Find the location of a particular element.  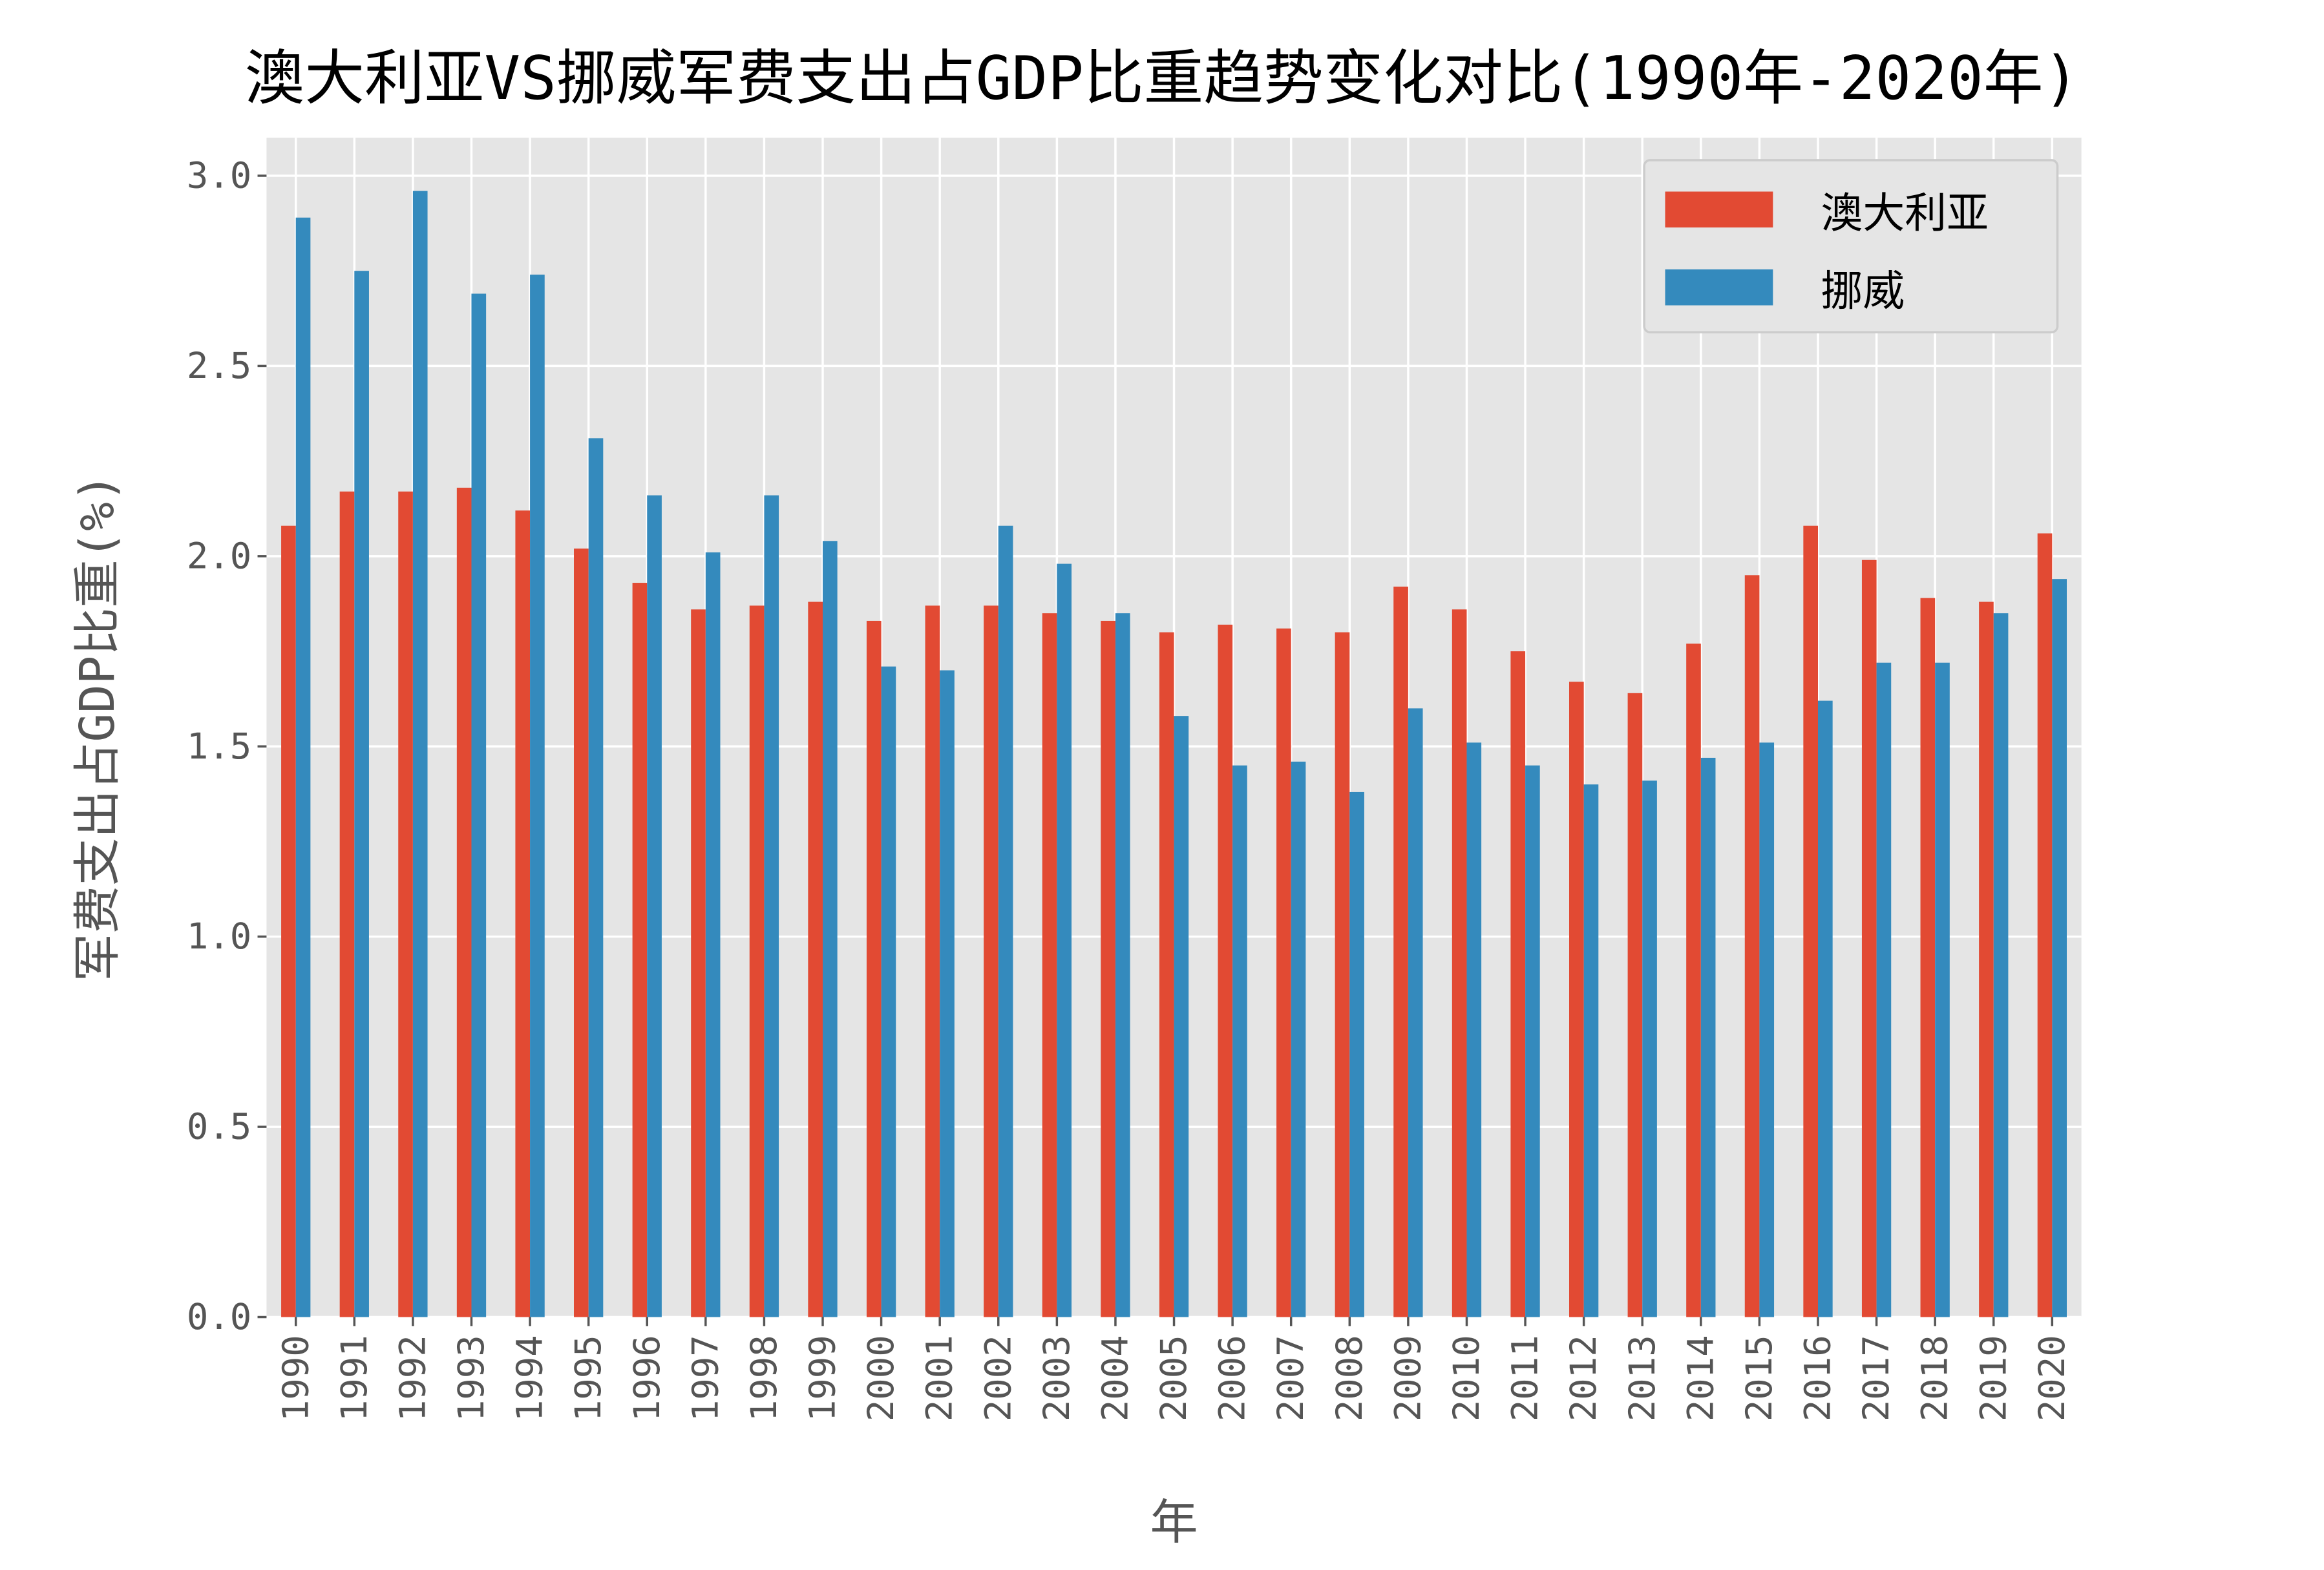

bar-norway-2017 is located at coordinates (1884, 989).